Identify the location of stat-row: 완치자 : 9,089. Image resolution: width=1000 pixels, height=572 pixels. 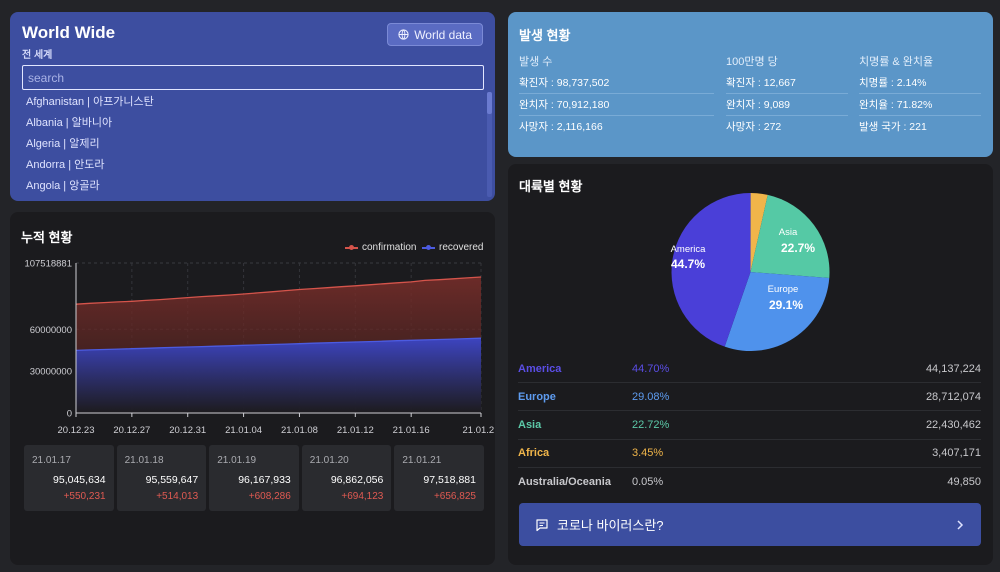
(787, 105).